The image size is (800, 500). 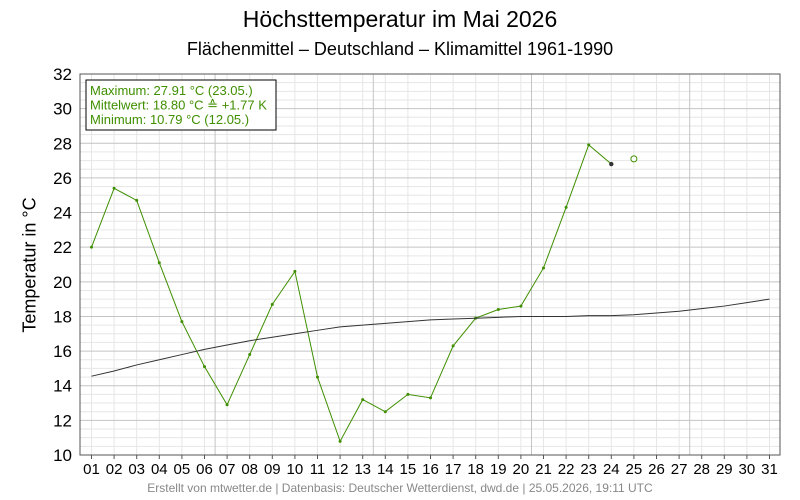 What do you see at coordinates (62, 143) in the screenshot?
I see `y-tick-label: 28` at bounding box center [62, 143].